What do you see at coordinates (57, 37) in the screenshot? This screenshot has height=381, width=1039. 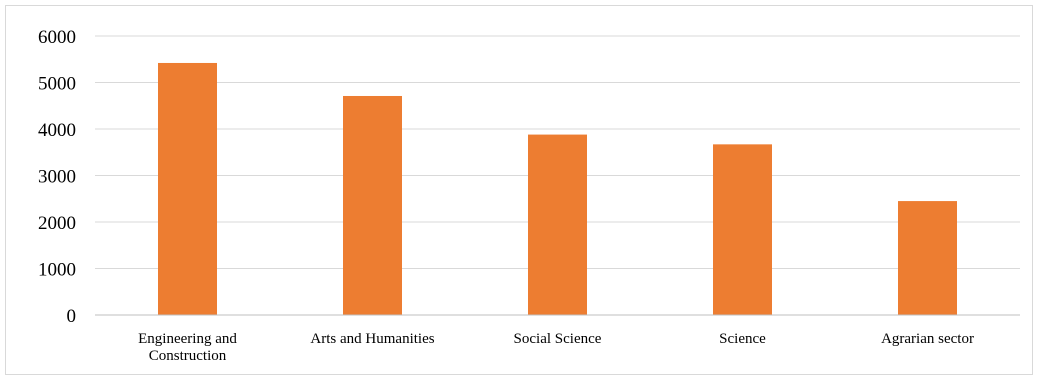 I see `y-tick-label: 6000` at bounding box center [57, 37].